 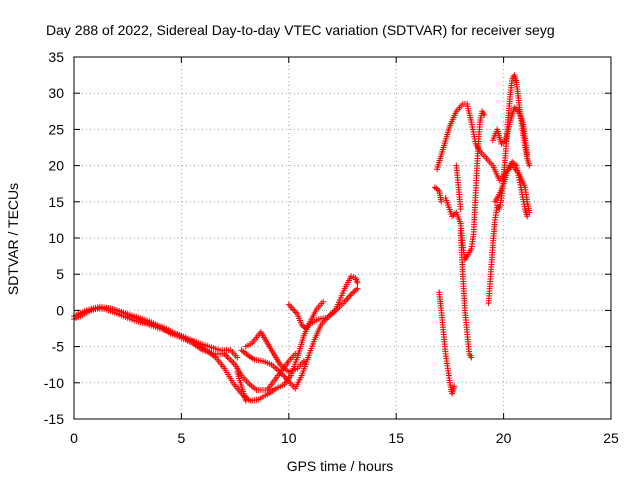 What do you see at coordinates (54, 419) in the screenshot?
I see `y-tick-label: -15` at bounding box center [54, 419].